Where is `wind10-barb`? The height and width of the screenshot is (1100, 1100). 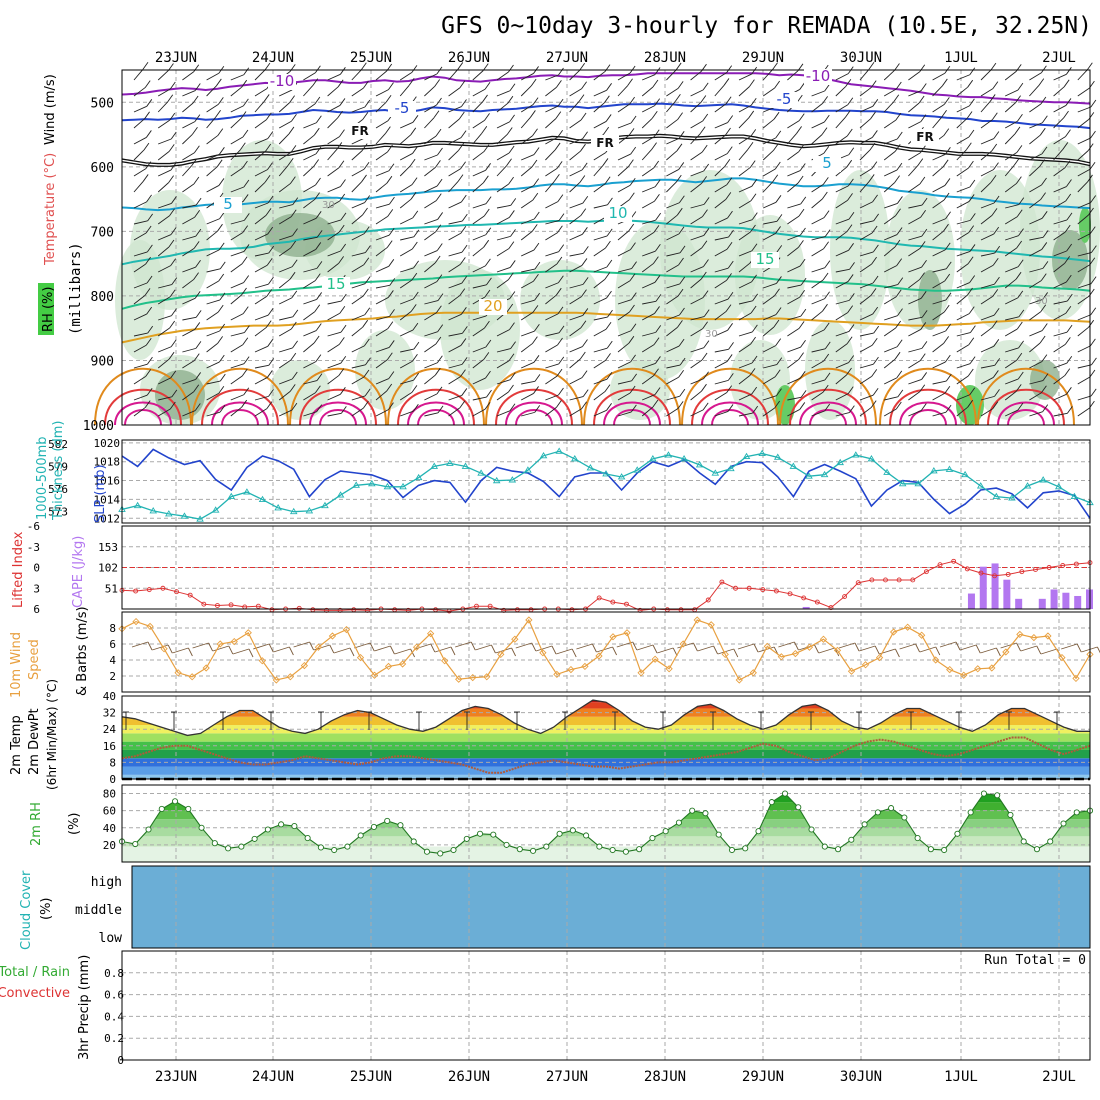
wind10-barb is located at coordinates (584, 646).